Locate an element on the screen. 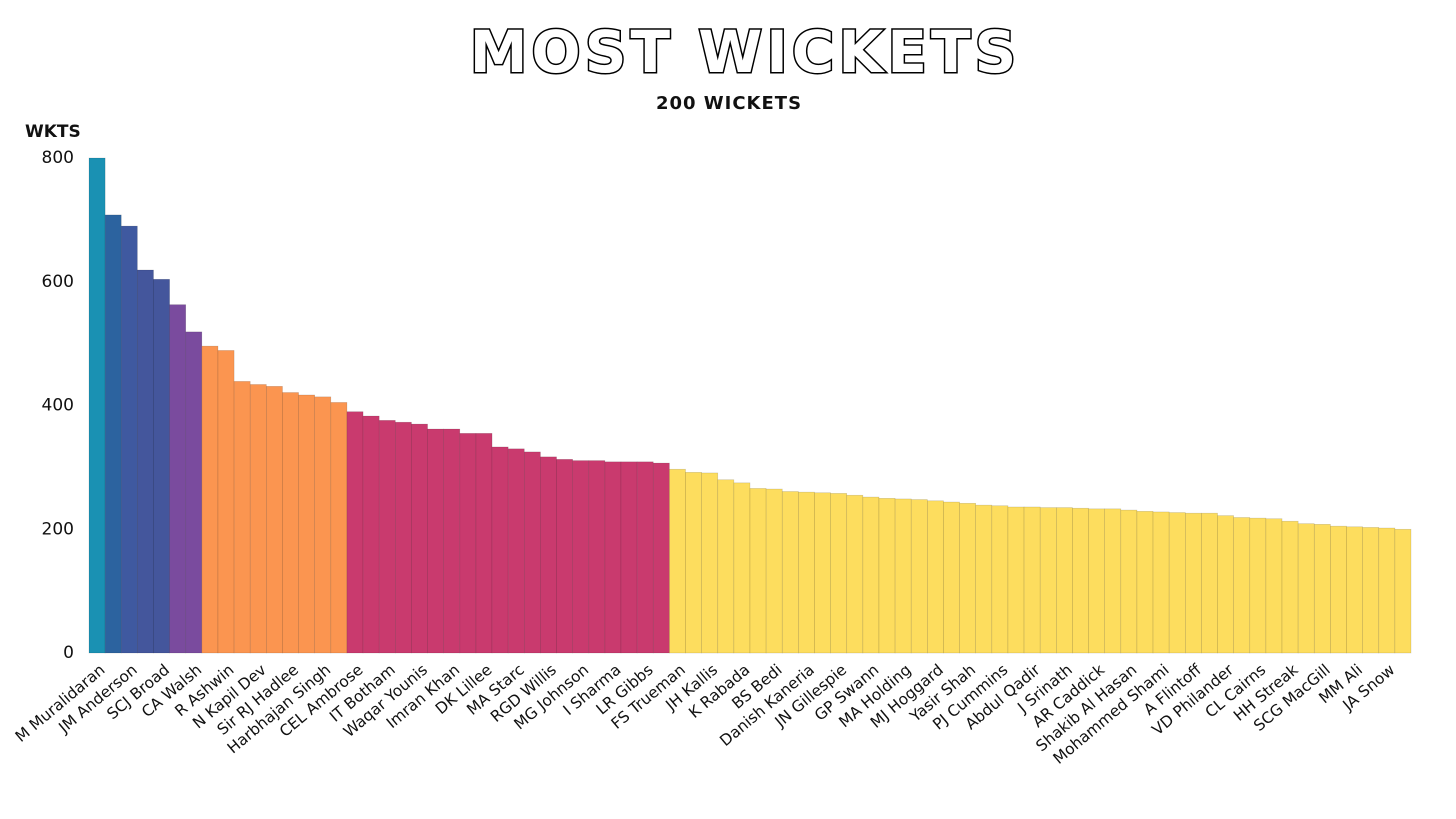 The height and width of the screenshot is (819, 1456). y-tick-label: 600 is located at coordinates (58, 282).